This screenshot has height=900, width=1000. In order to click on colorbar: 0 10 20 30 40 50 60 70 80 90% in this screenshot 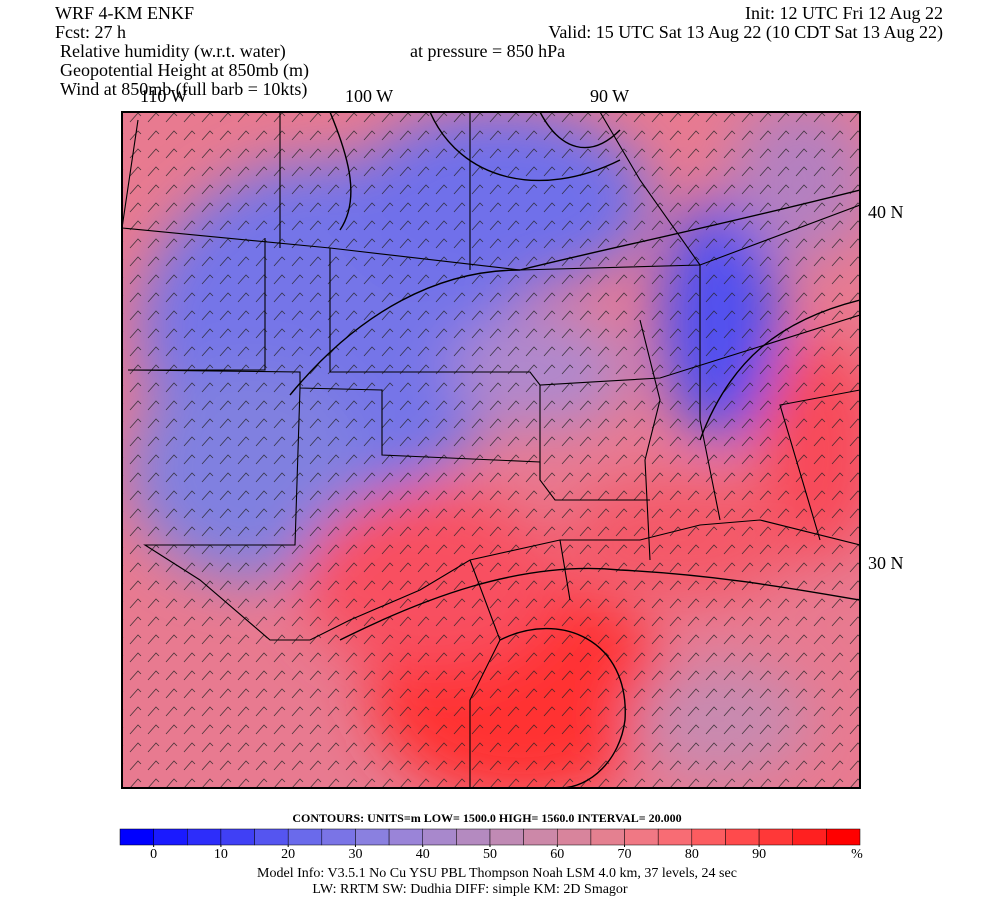, I will do `click(491, 845)`.